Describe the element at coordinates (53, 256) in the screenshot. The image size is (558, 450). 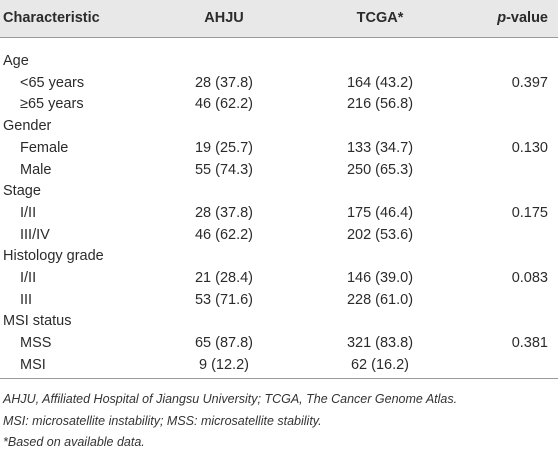
I see `group-label: Histology grade` at that location.